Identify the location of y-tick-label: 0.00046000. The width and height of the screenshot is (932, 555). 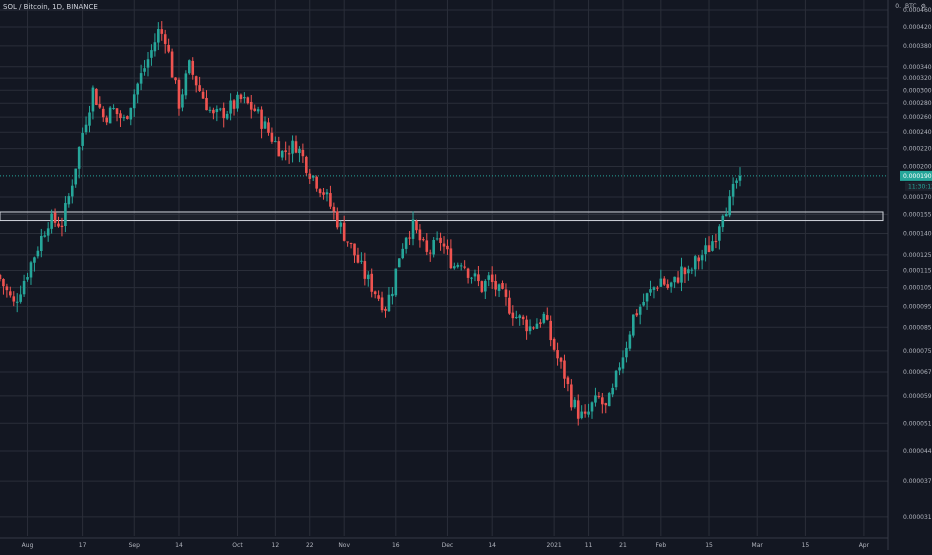
(917, 10).